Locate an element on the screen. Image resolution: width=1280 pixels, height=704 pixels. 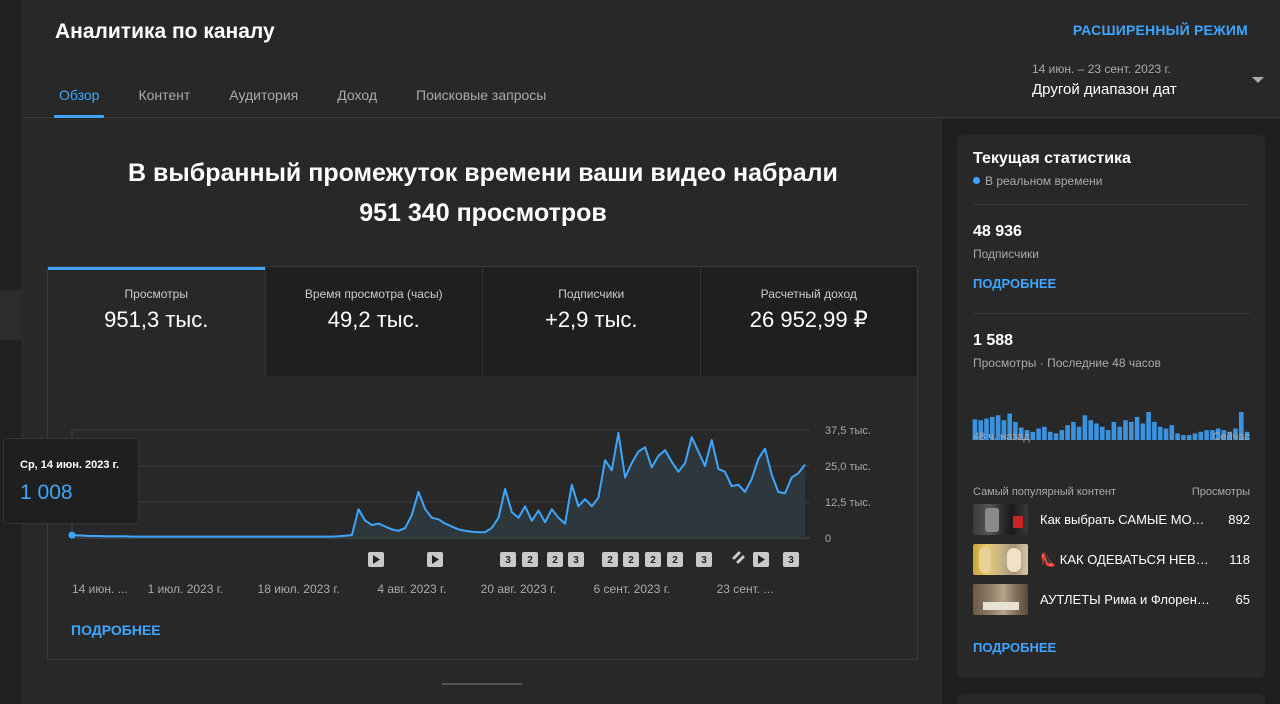
content-title: АУТЛЕТЫ Рима и Флоренции is located at coordinates (1126, 599).